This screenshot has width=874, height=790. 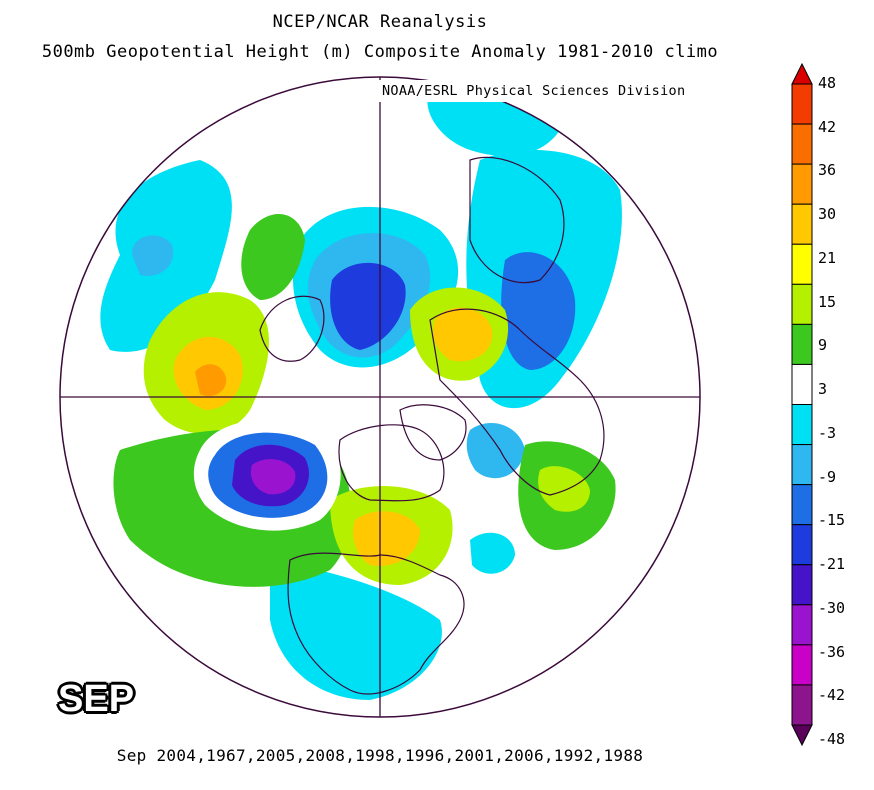 What do you see at coordinates (823, 389) in the screenshot?
I see `colorbar-tick-label: 3` at bounding box center [823, 389].